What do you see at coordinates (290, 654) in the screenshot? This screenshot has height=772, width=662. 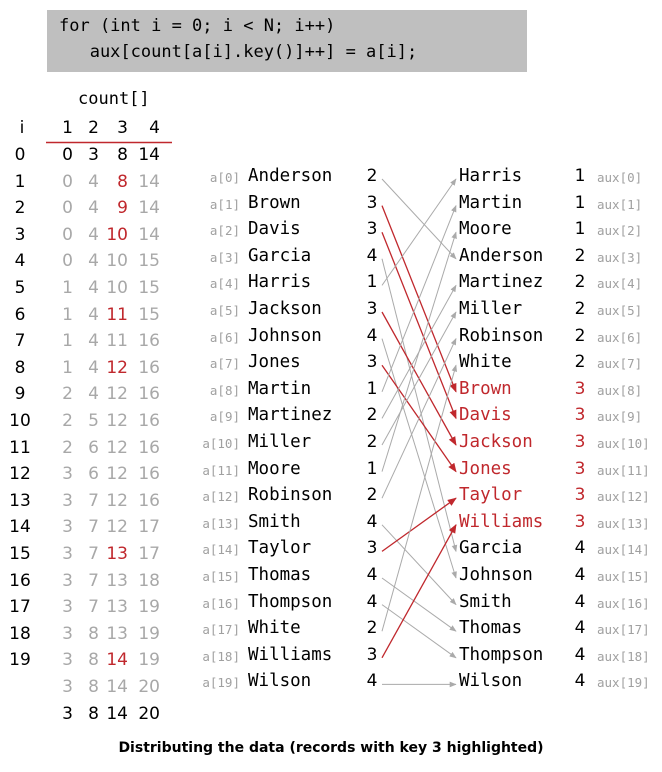 I see `input-name: Williams` at bounding box center [290, 654].